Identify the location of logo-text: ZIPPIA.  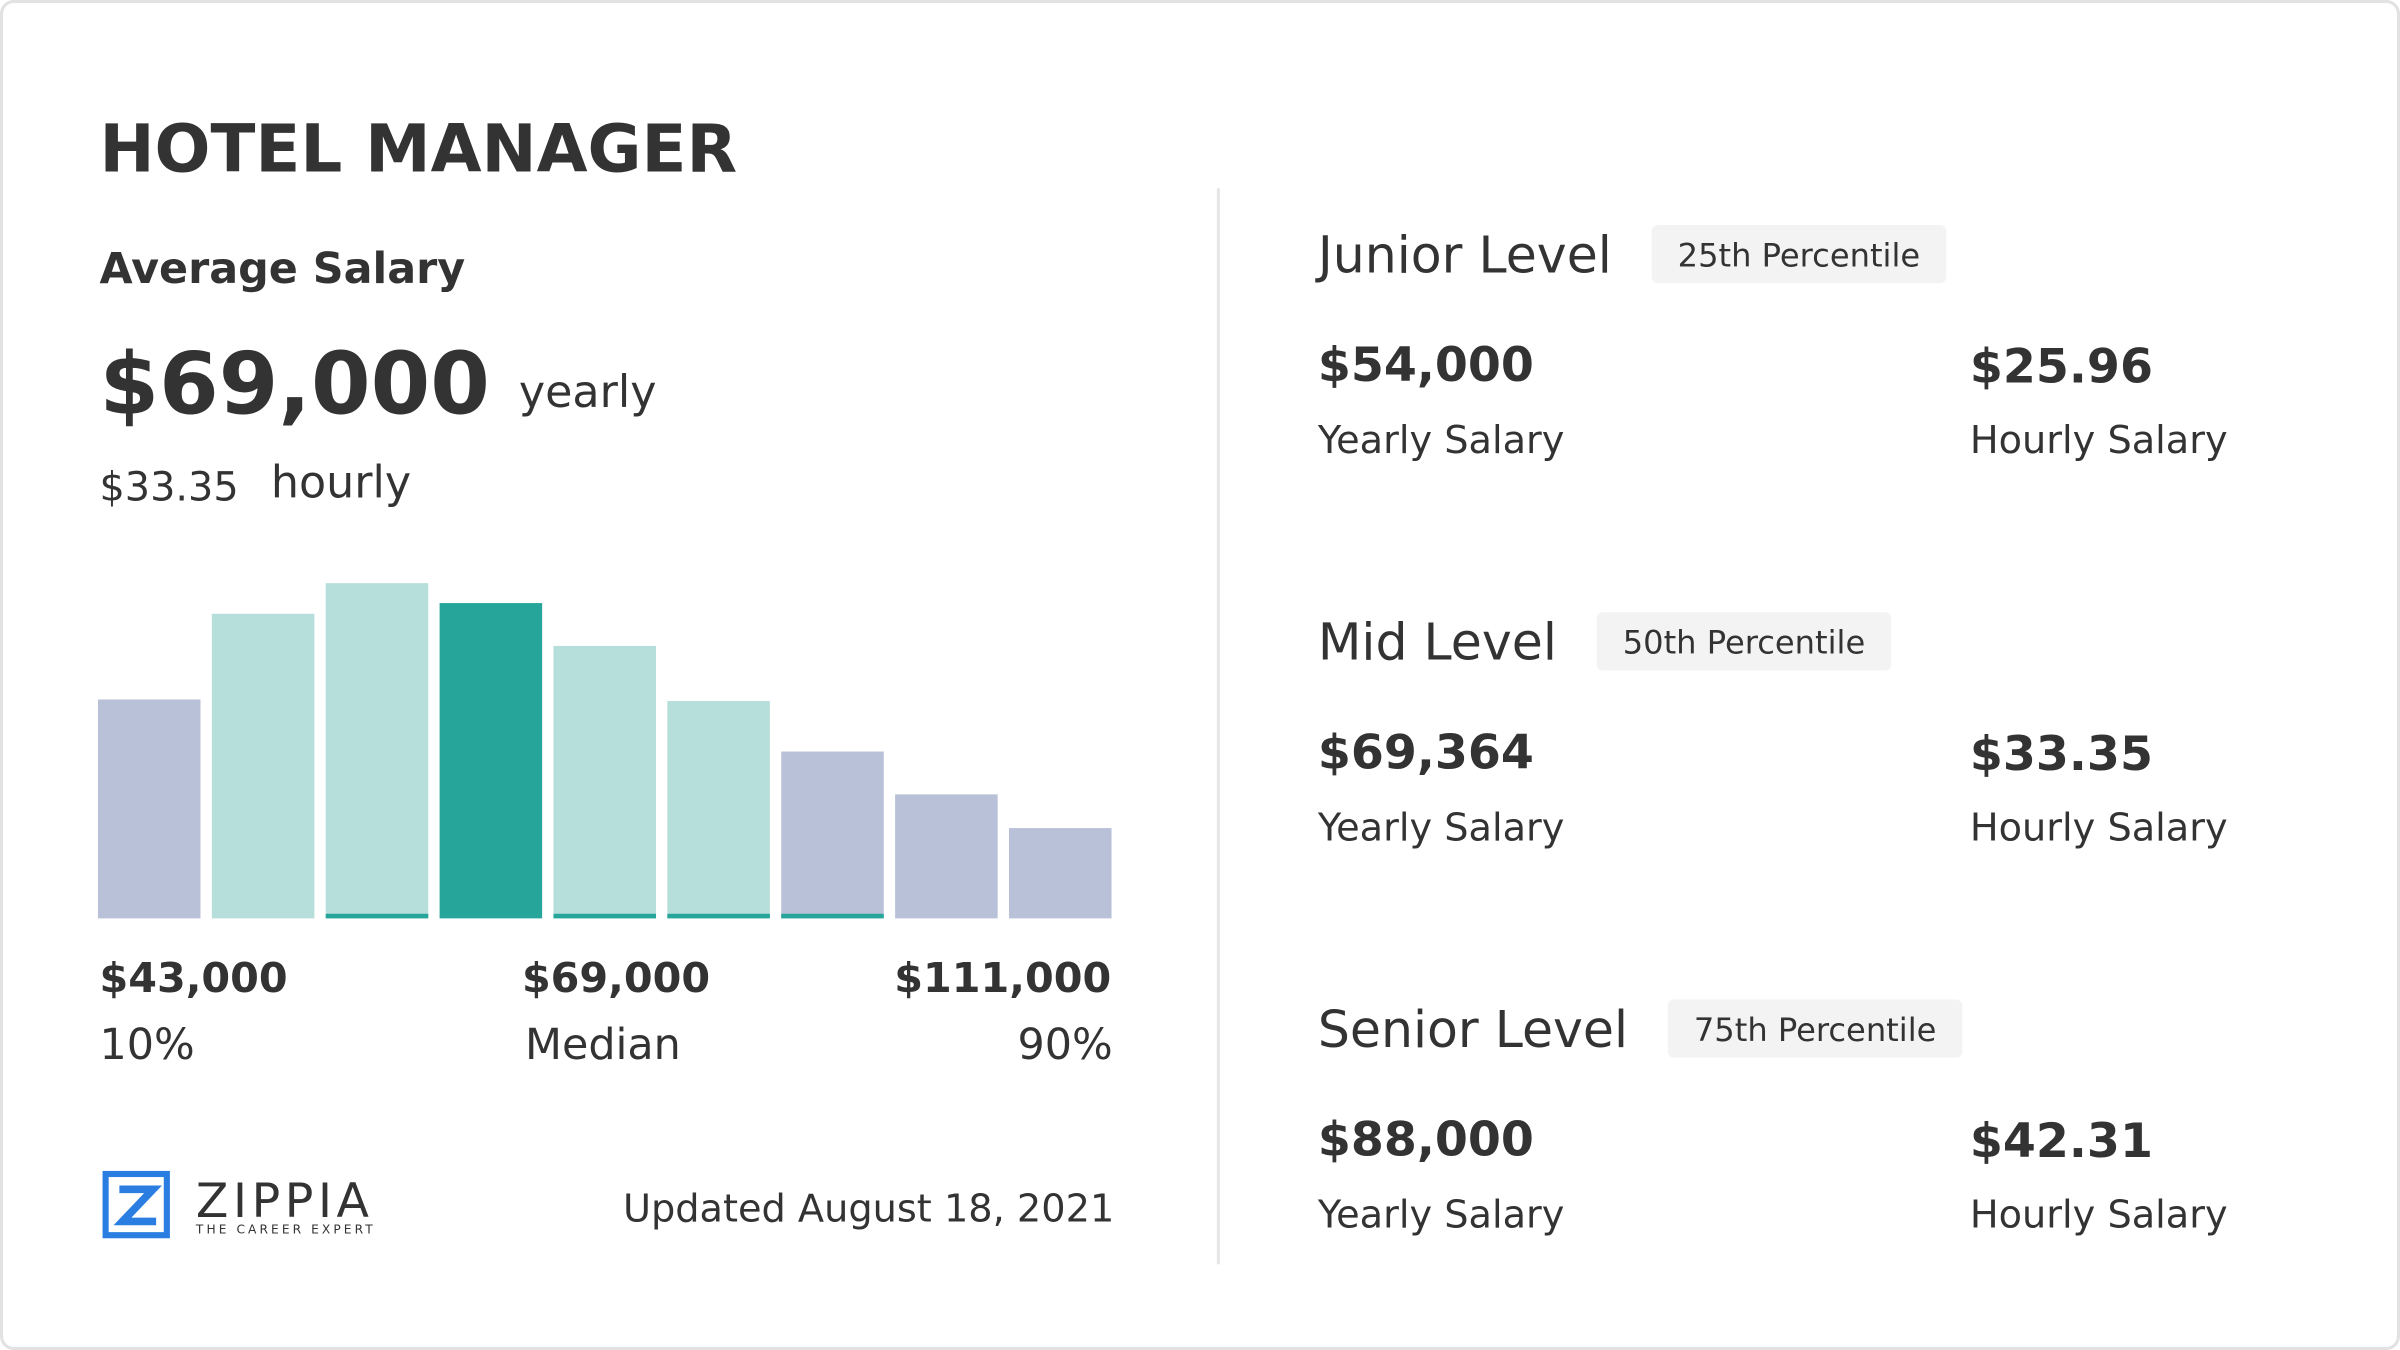
(285, 1201).